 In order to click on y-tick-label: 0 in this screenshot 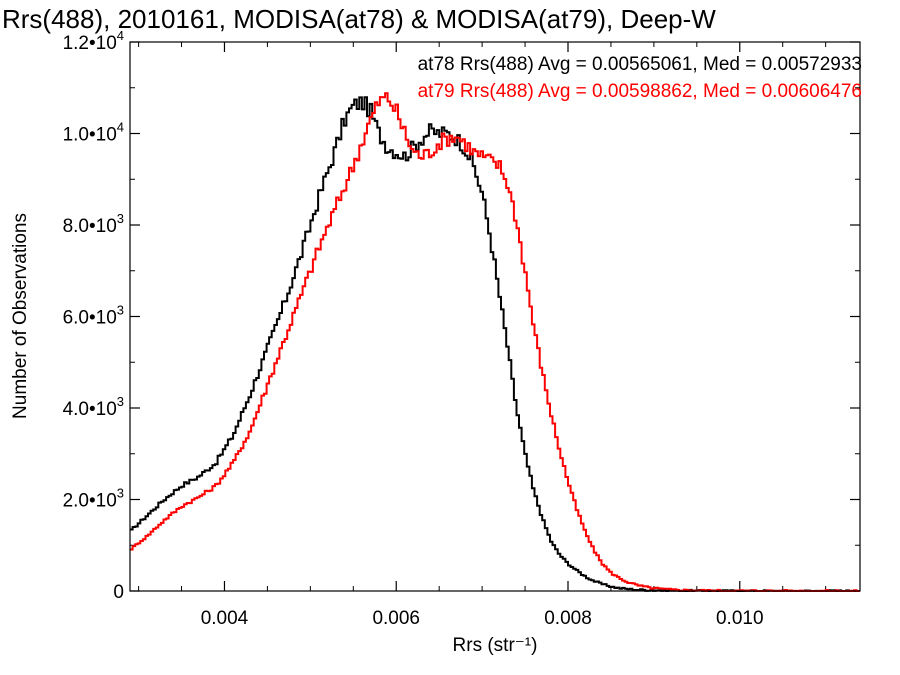, I will do `click(118, 592)`.